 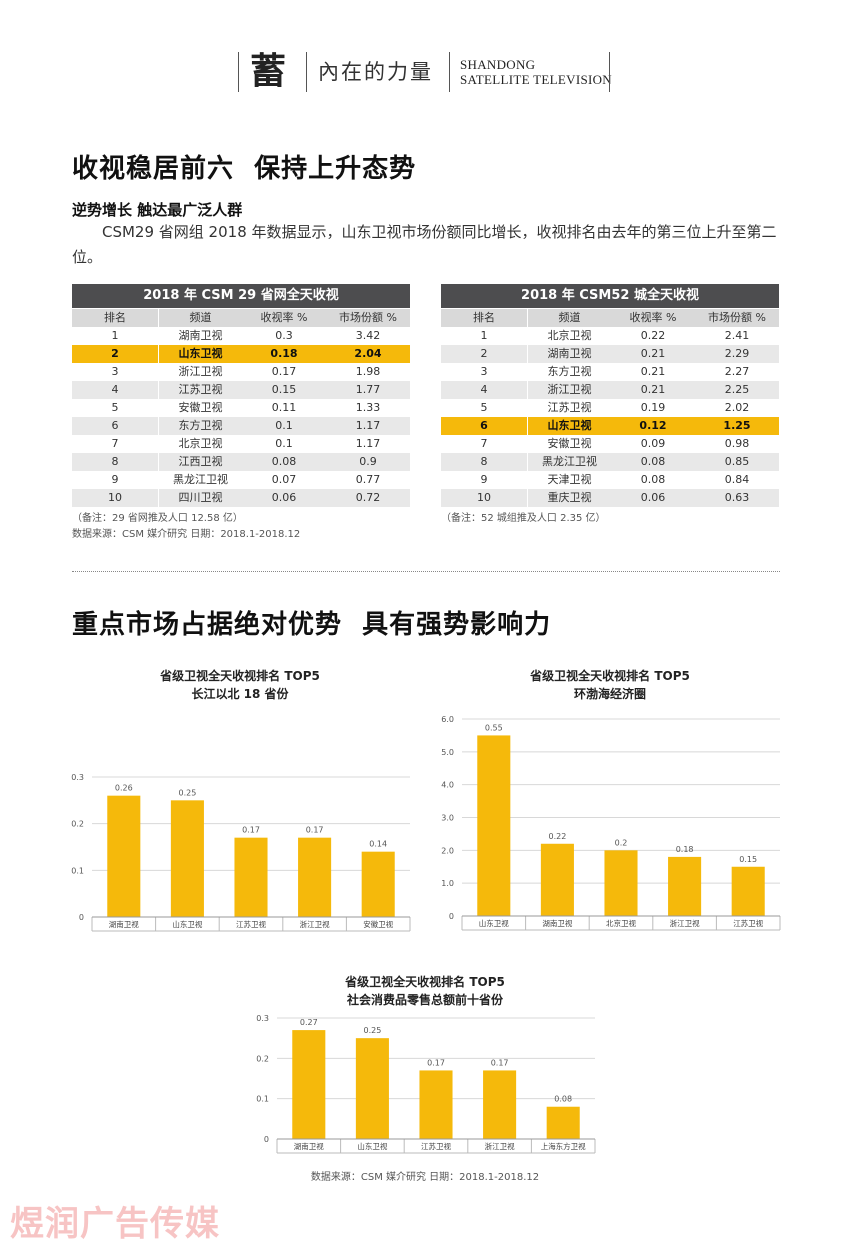 What do you see at coordinates (200, 462) in the screenshot?
I see `table-cell: 江西卫视` at bounding box center [200, 462].